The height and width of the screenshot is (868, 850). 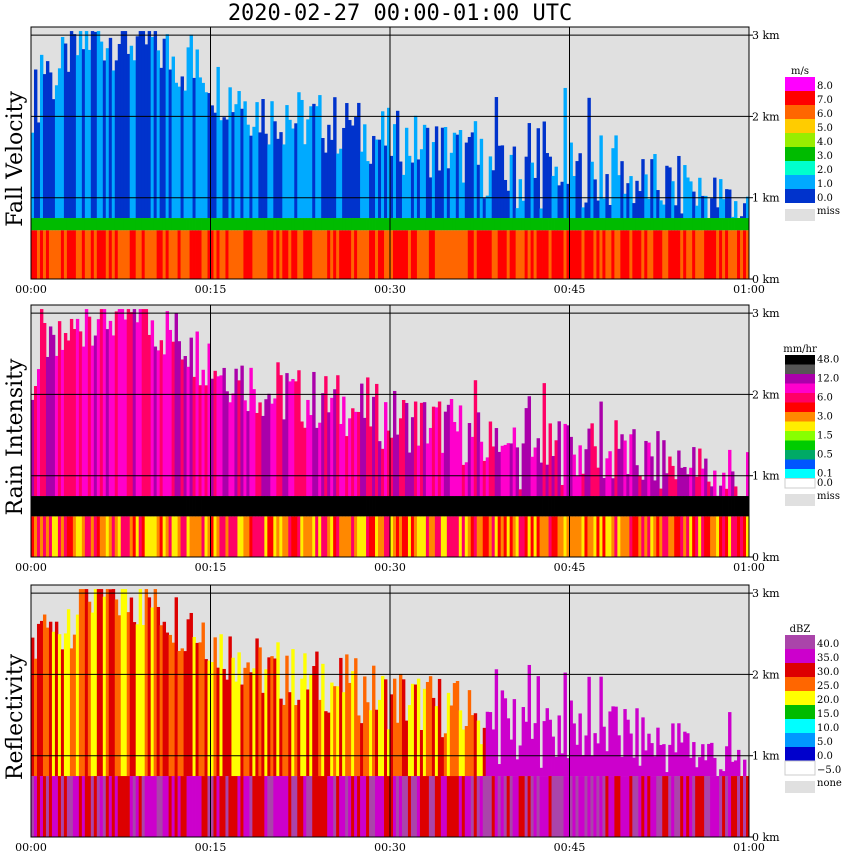 What do you see at coordinates (766, 35) in the screenshot?
I see `y-tick-label: 3 km` at bounding box center [766, 35].